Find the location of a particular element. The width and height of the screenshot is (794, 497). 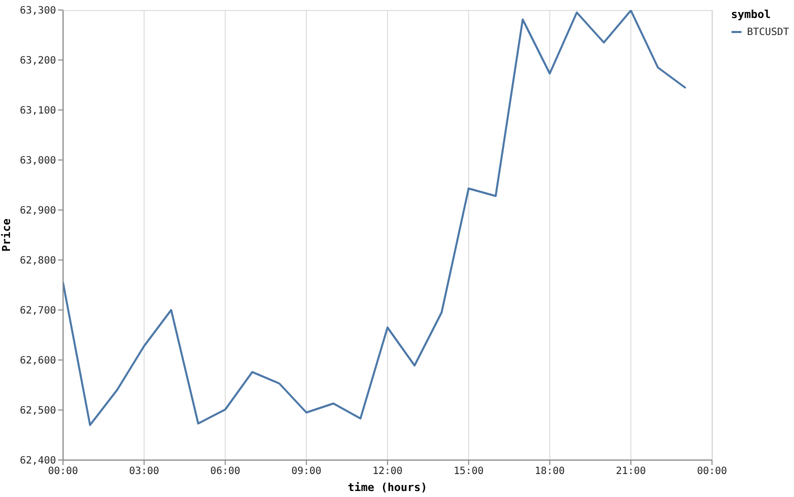

y-tick-label: 62,500 is located at coordinates (38, 411).